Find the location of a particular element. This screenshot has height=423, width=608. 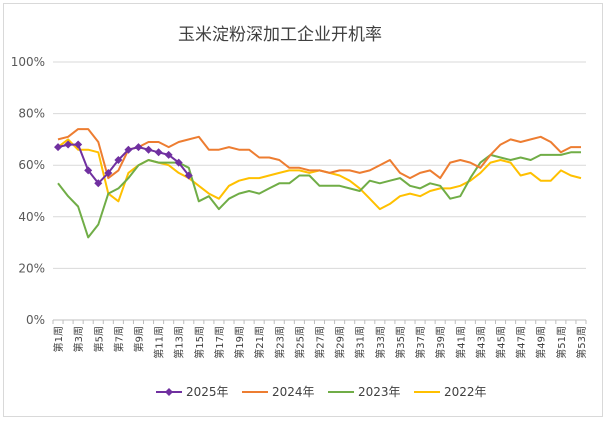

y-tick-label: 0% is located at coordinates (35, 320).